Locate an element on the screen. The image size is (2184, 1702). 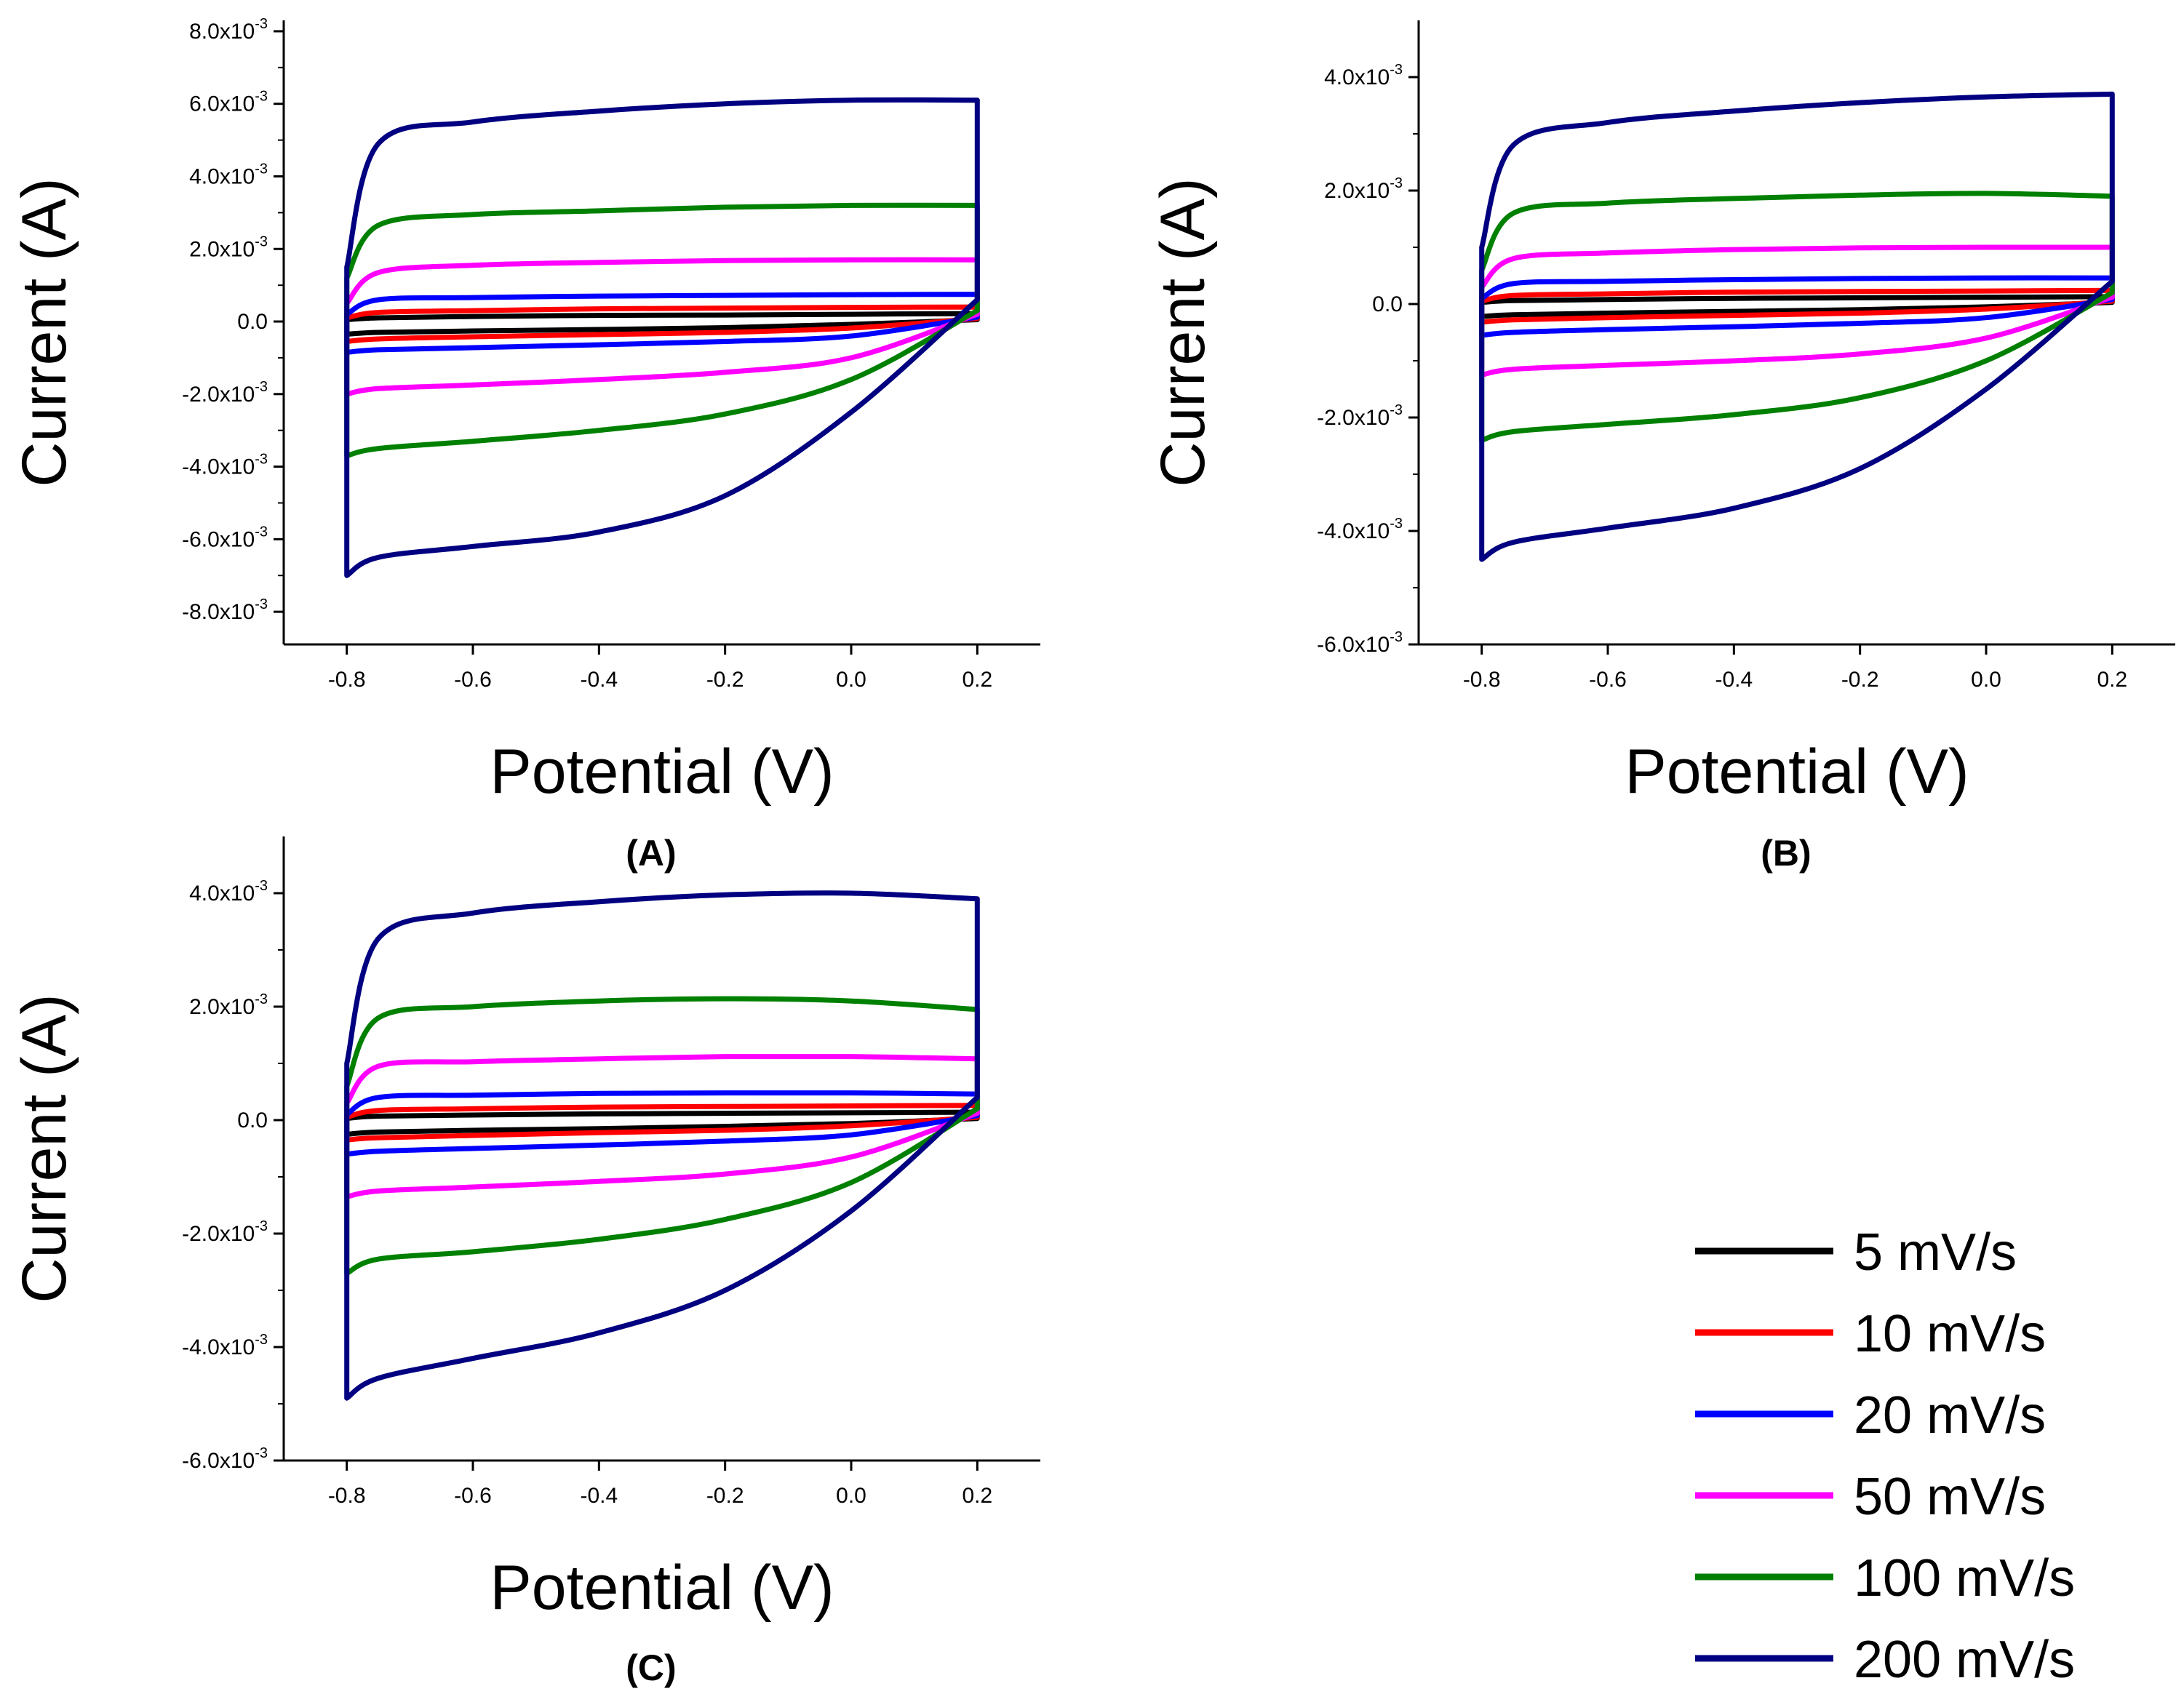
panel-label: (C) is located at coordinates (651, 1667).